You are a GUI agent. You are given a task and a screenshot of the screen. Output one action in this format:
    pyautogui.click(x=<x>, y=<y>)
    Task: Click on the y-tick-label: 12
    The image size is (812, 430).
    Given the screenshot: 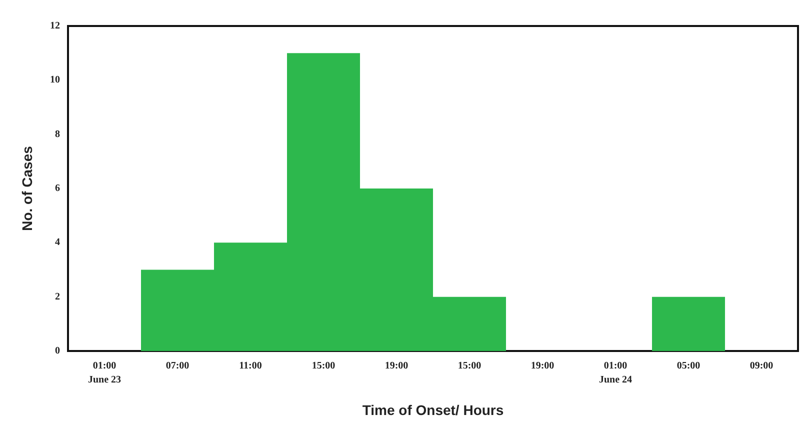 What is the action you would take?
    pyautogui.click(x=55, y=26)
    